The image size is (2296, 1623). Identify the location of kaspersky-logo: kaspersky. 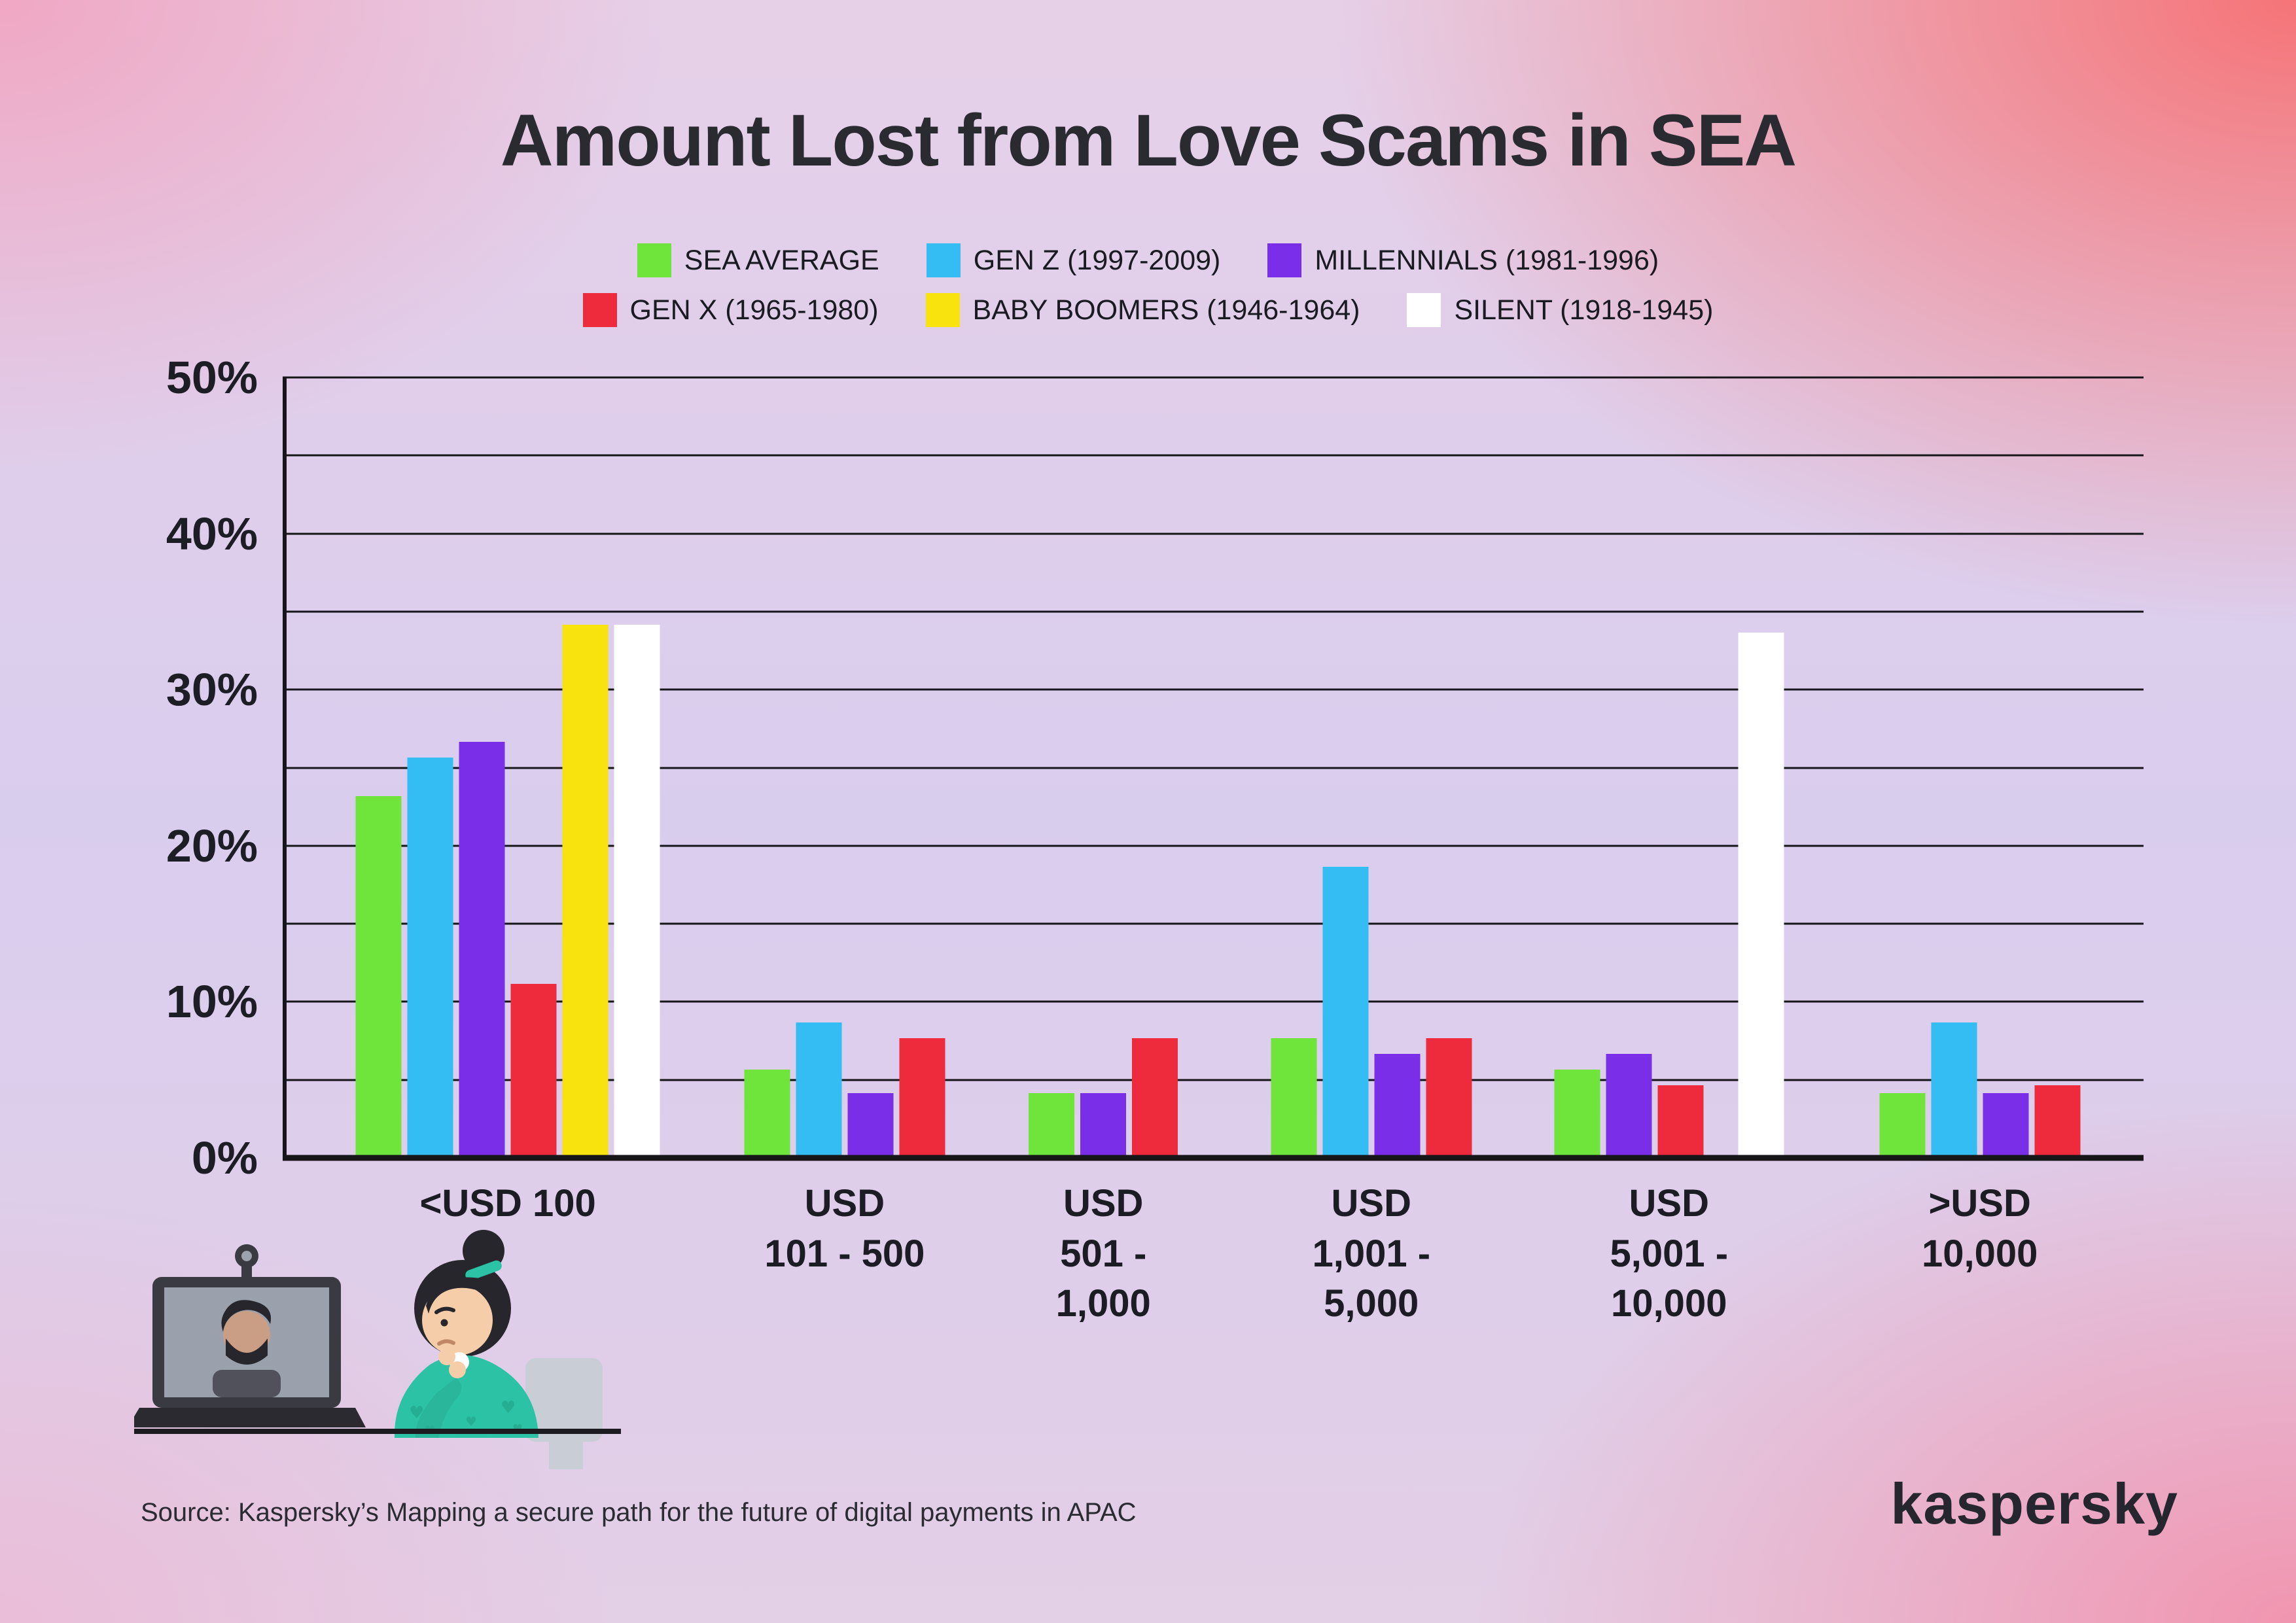
(2034, 1503).